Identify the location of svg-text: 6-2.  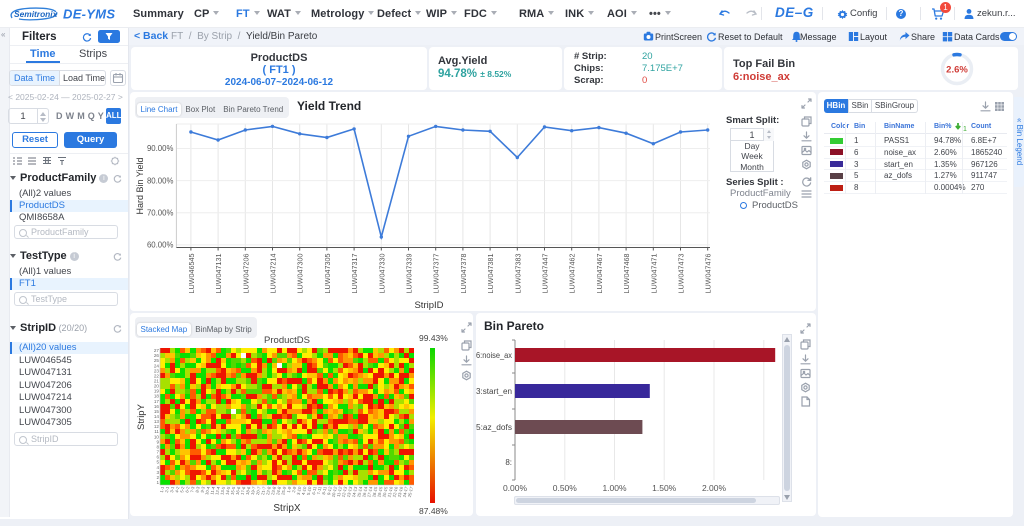
(187, 490).